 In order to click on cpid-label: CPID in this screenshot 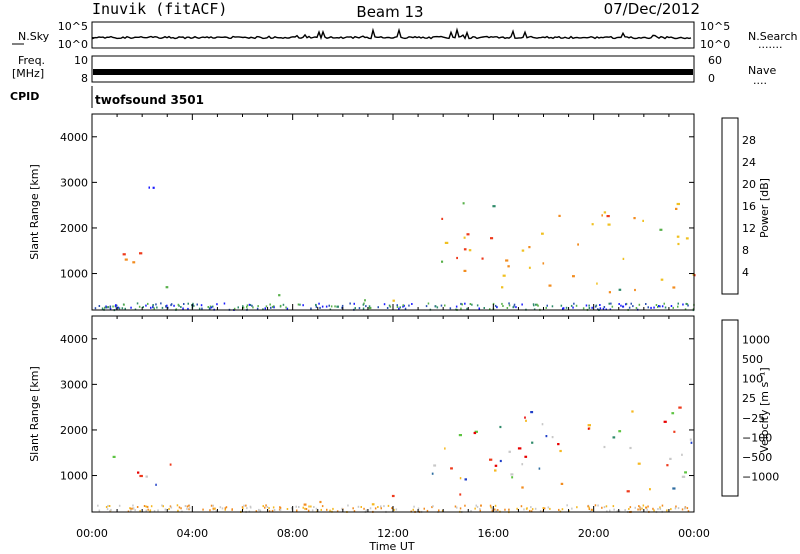, I will do `click(24, 96)`.